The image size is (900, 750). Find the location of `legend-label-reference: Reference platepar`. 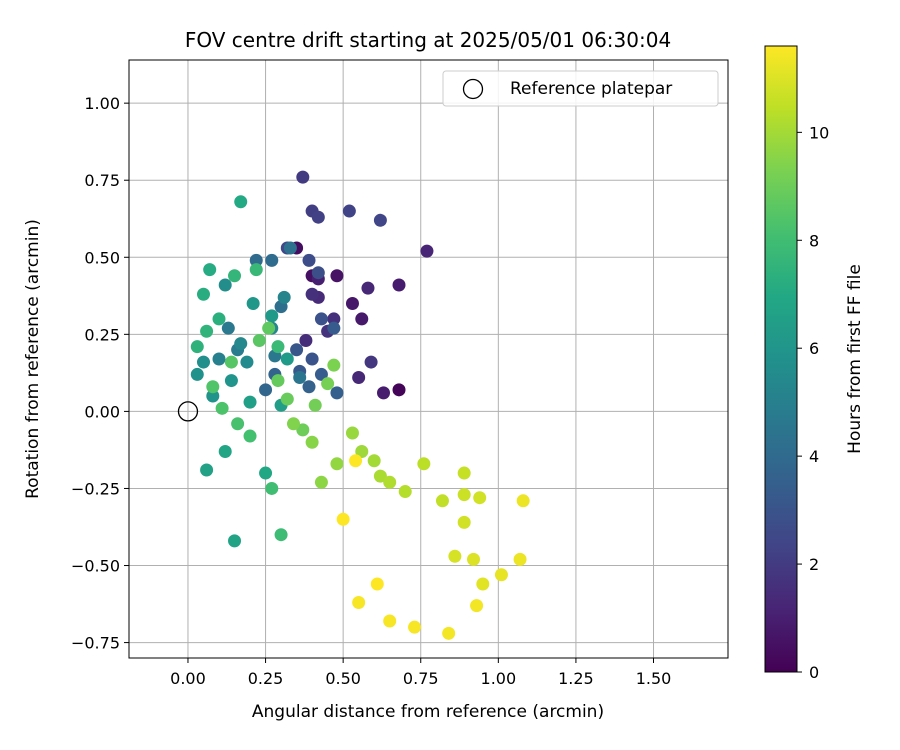

legend-label-reference: Reference platepar is located at coordinates (591, 89).